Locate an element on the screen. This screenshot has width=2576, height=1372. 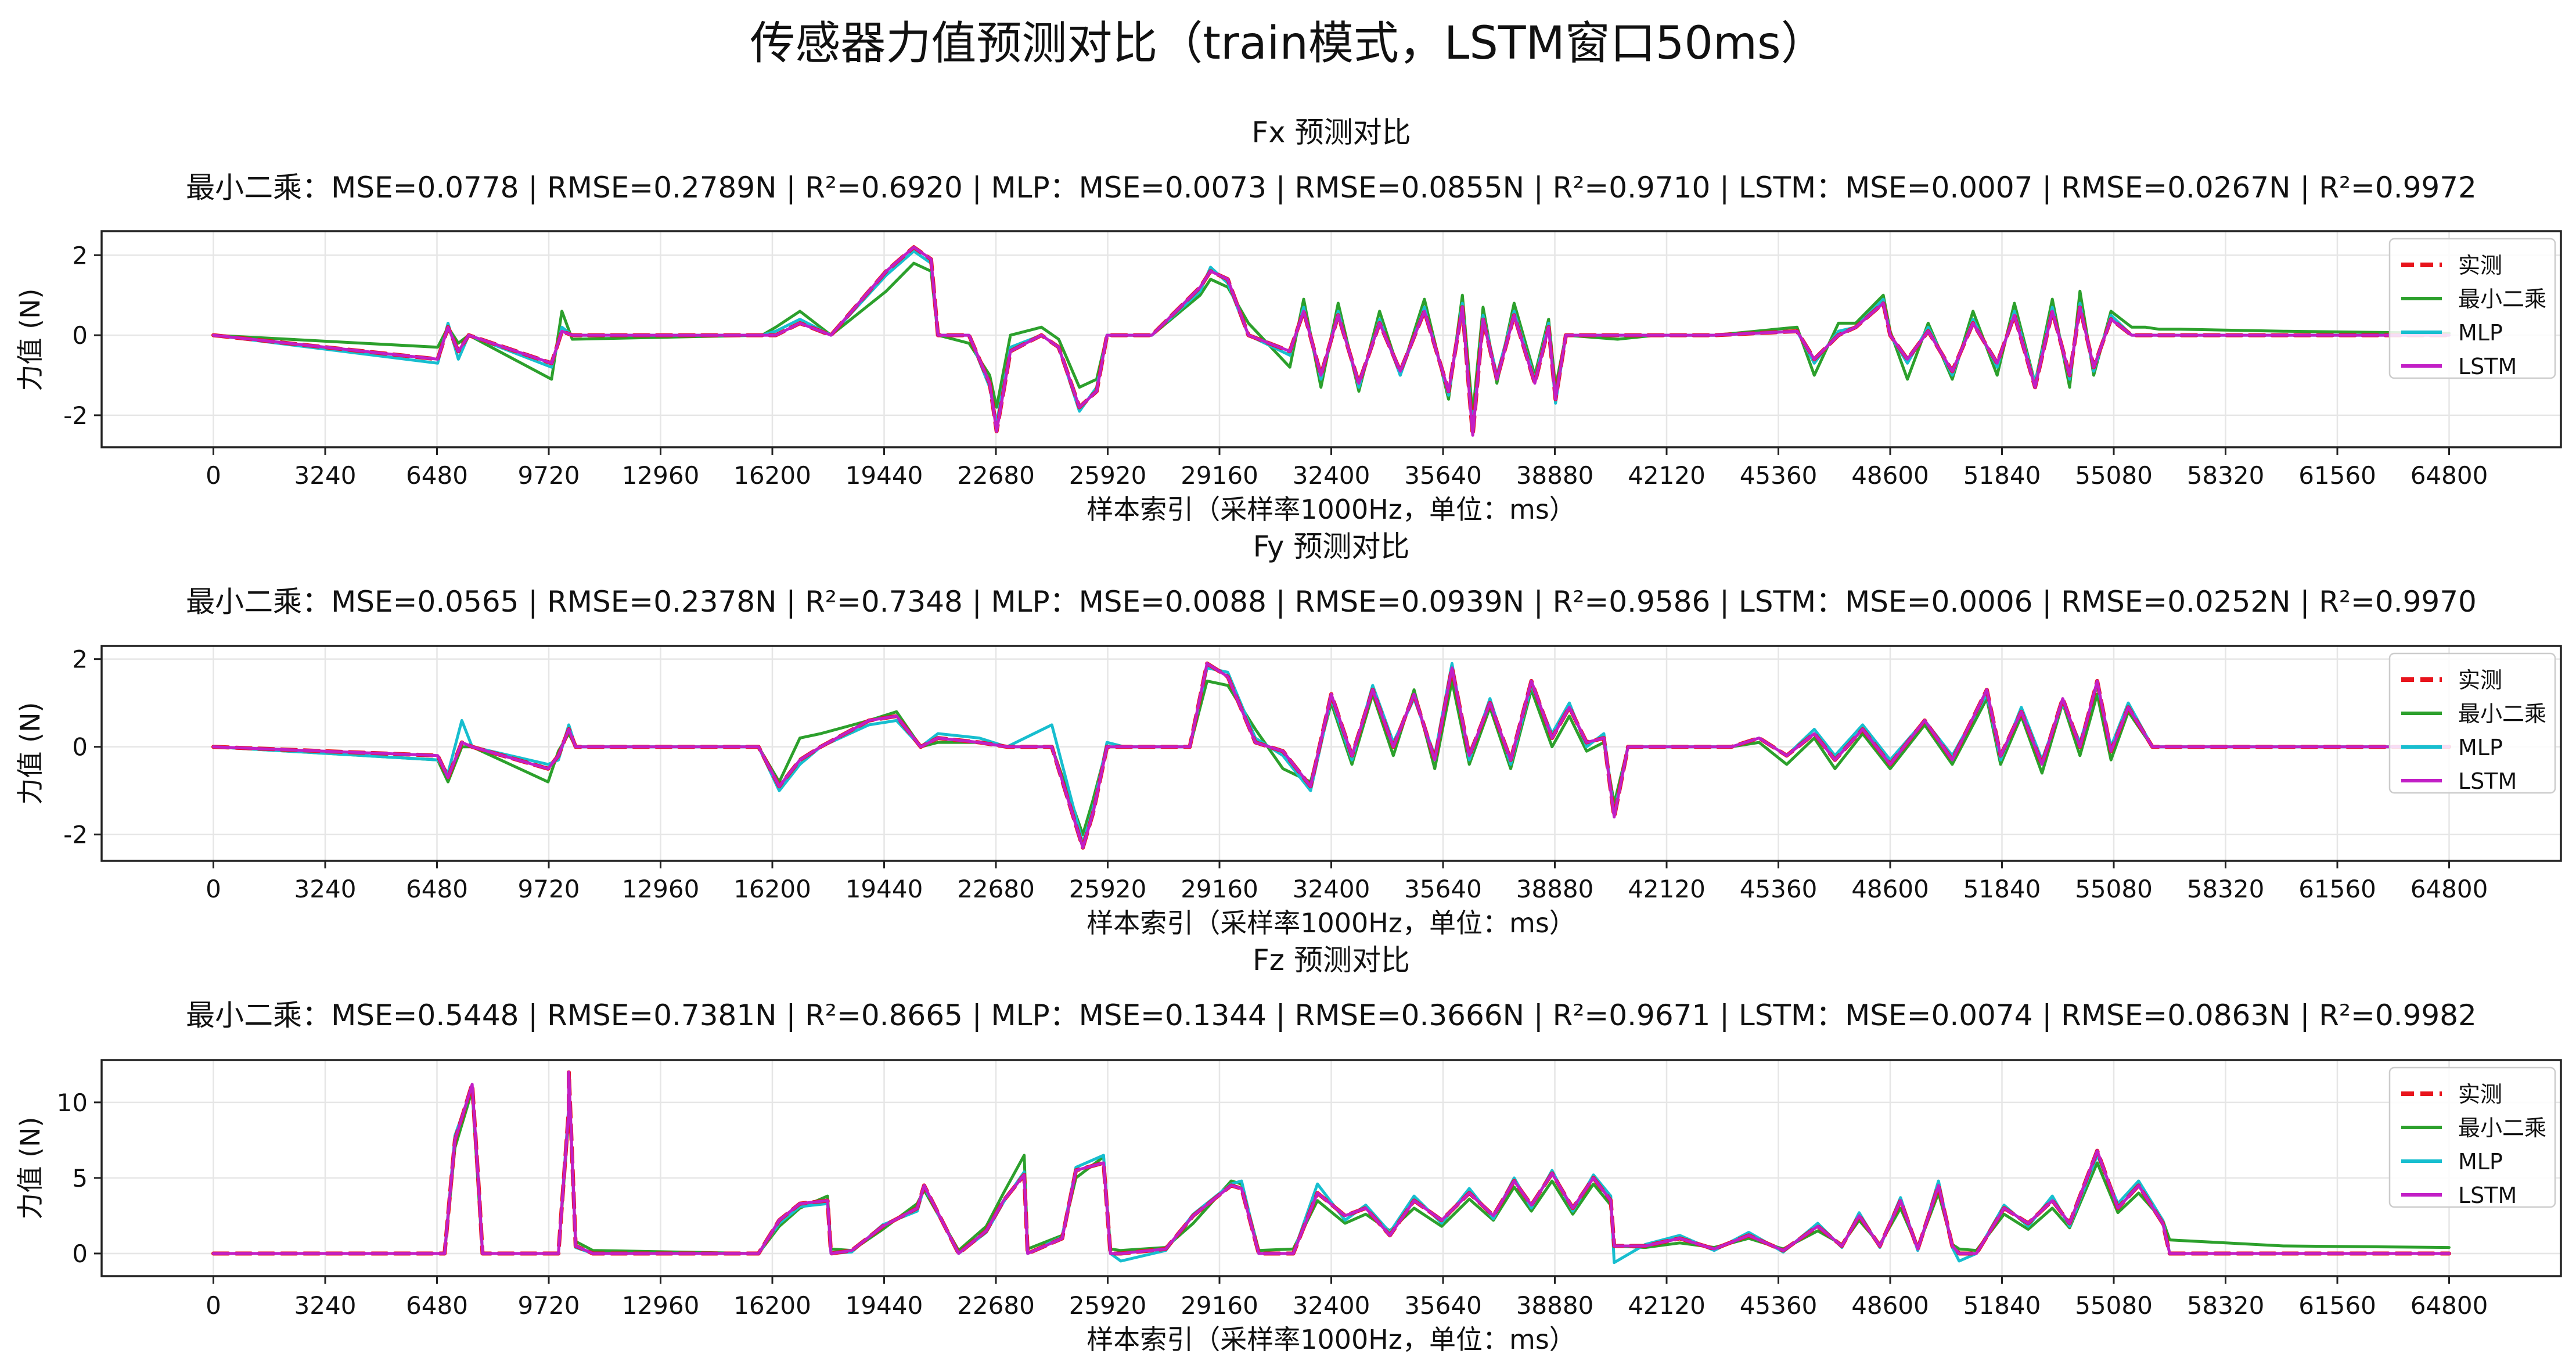
series-line-mlp is located at coordinates (1331, 1171).